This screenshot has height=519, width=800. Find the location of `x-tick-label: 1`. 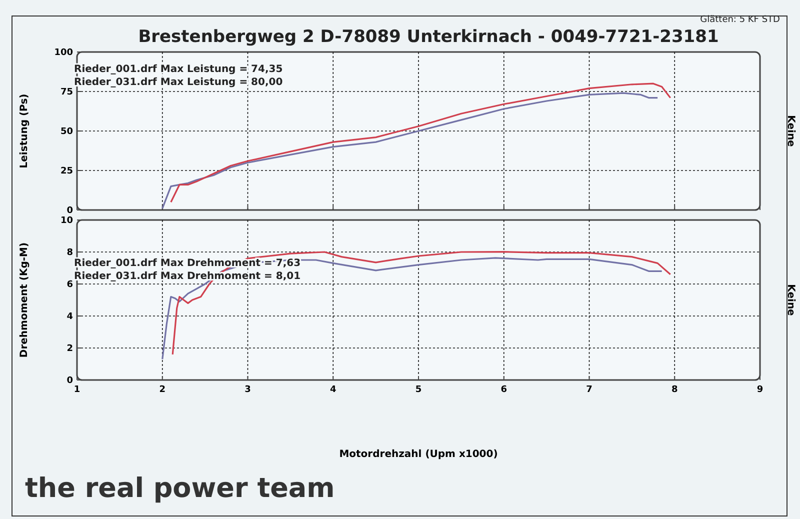

x-tick-label: 1 is located at coordinates (77, 390).